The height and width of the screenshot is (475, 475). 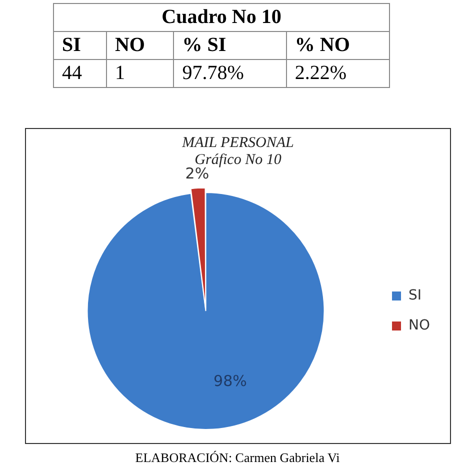 What do you see at coordinates (237, 458) in the screenshot?
I see `text: ELABORACIÓN: Carmen Gabriela Vi` at bounding box center [237, 458].